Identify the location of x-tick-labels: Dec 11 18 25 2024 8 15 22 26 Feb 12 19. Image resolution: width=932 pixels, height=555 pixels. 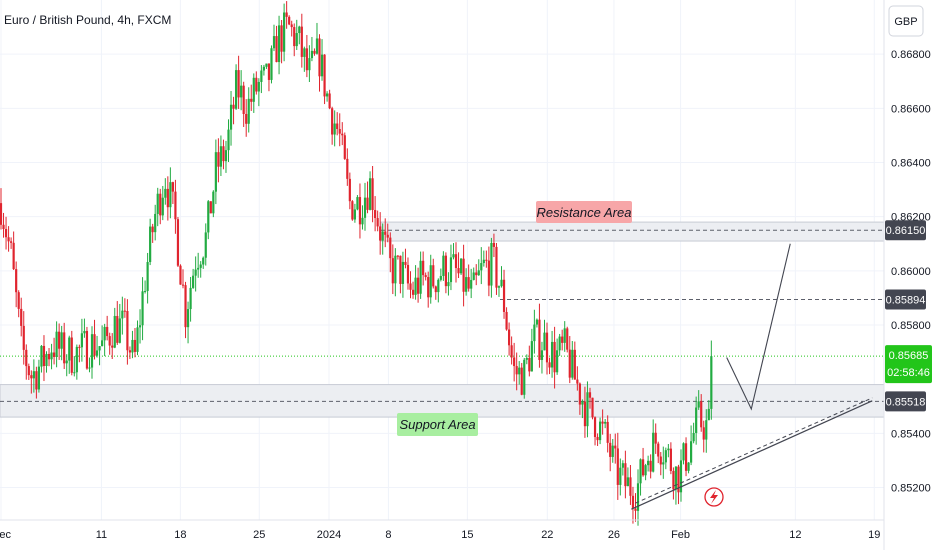
(440, 535).